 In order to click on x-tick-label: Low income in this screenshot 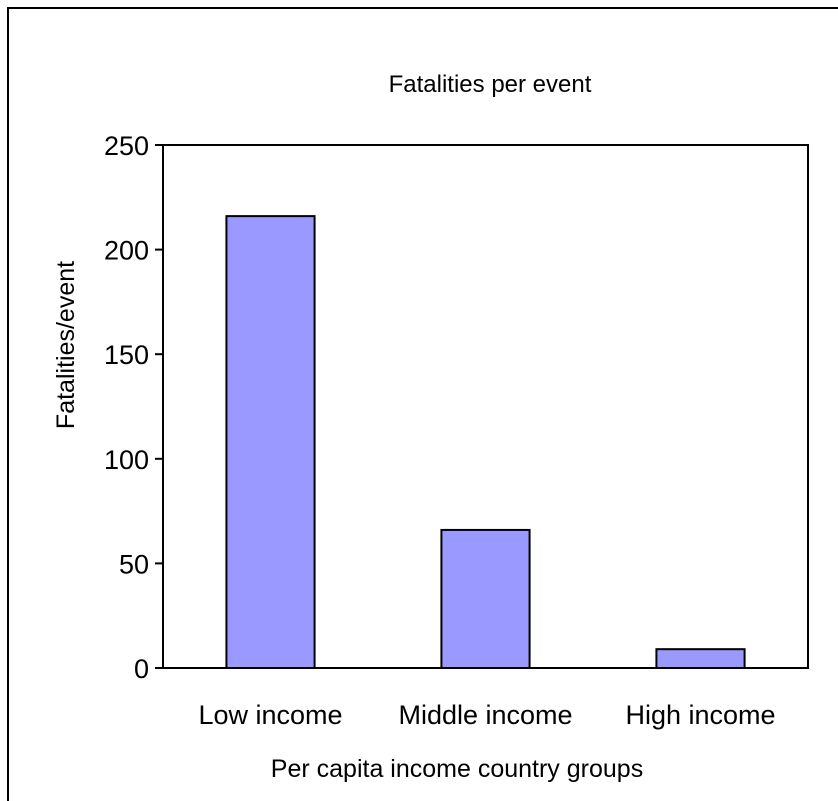, I will do `click(270, 715)`.